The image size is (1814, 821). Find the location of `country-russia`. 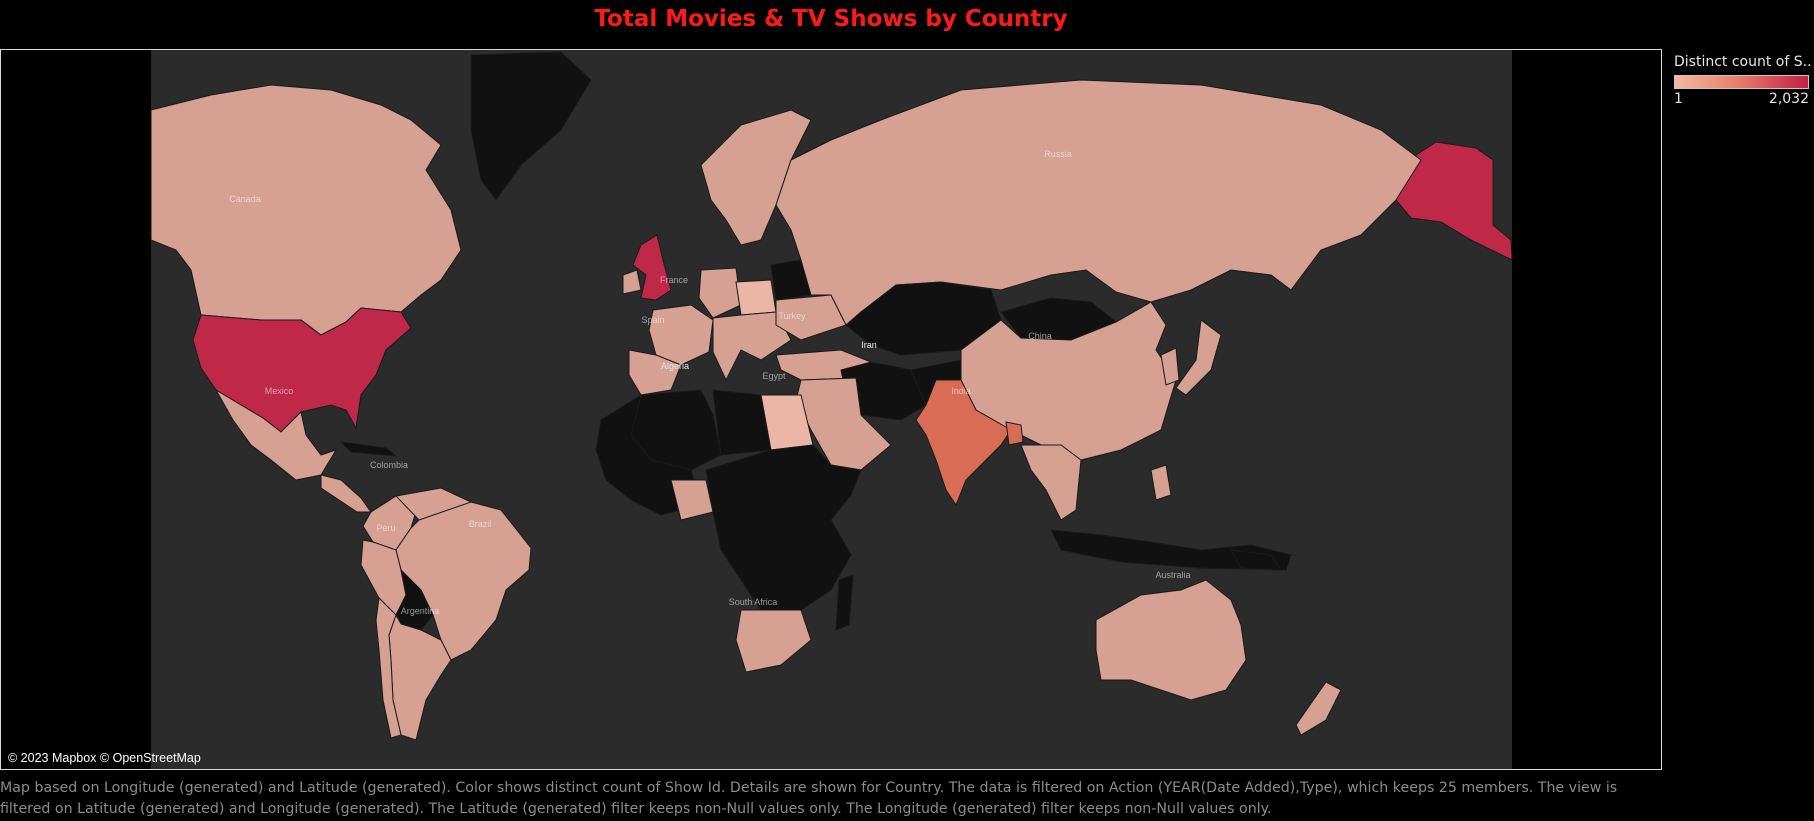

country-russia is located at coordinates (1098, 202).